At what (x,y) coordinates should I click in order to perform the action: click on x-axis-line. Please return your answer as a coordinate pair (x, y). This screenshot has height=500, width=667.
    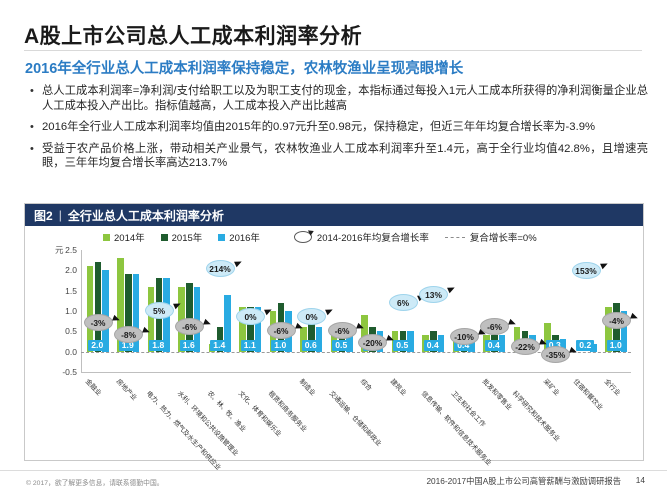
    Looking at the image, I should click on (356, 372).